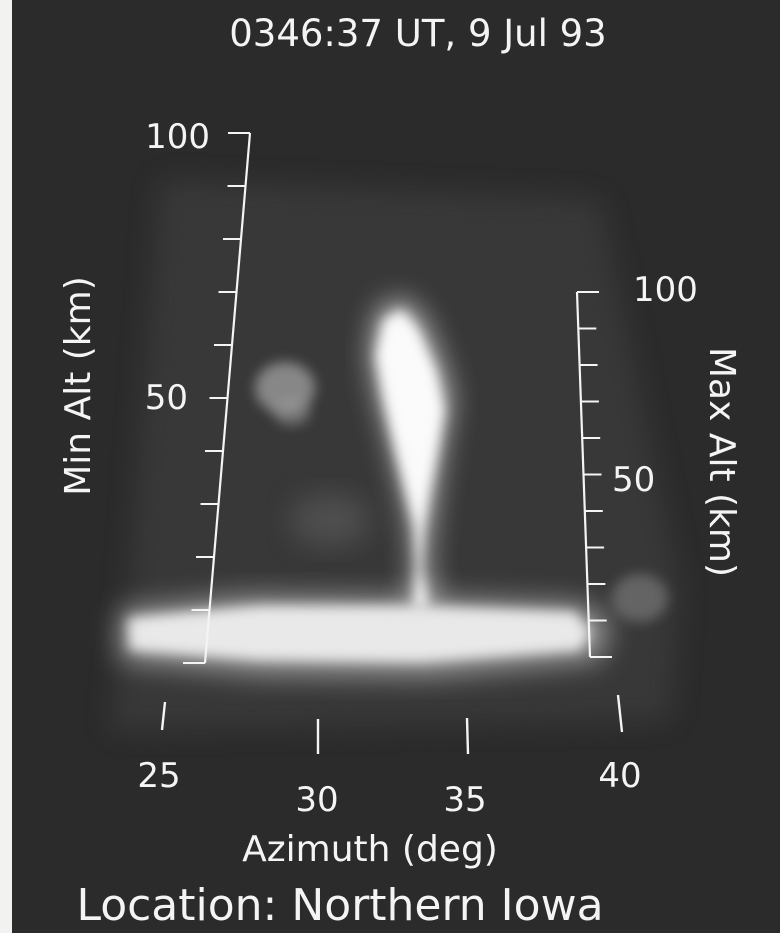 This screenshot has width=780, height=933. I want to click on right-axis-label: Max Alt (km), so click(721, 462).